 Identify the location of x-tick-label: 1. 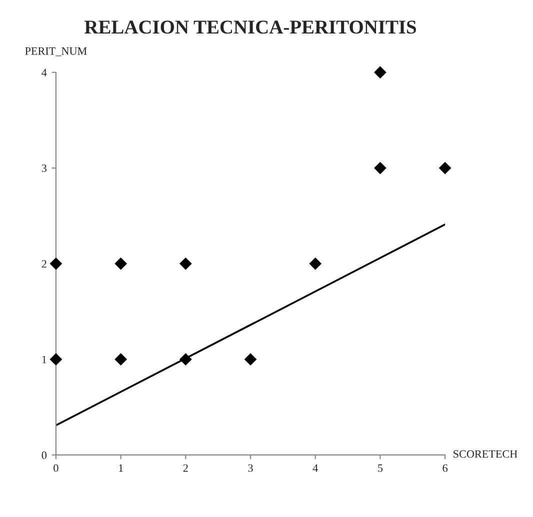
(121, 468).